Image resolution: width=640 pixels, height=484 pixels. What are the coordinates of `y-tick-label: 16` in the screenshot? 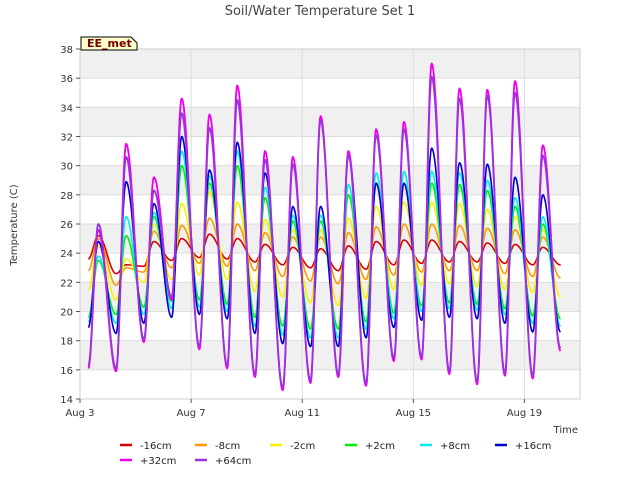 It's located at (66, 371).